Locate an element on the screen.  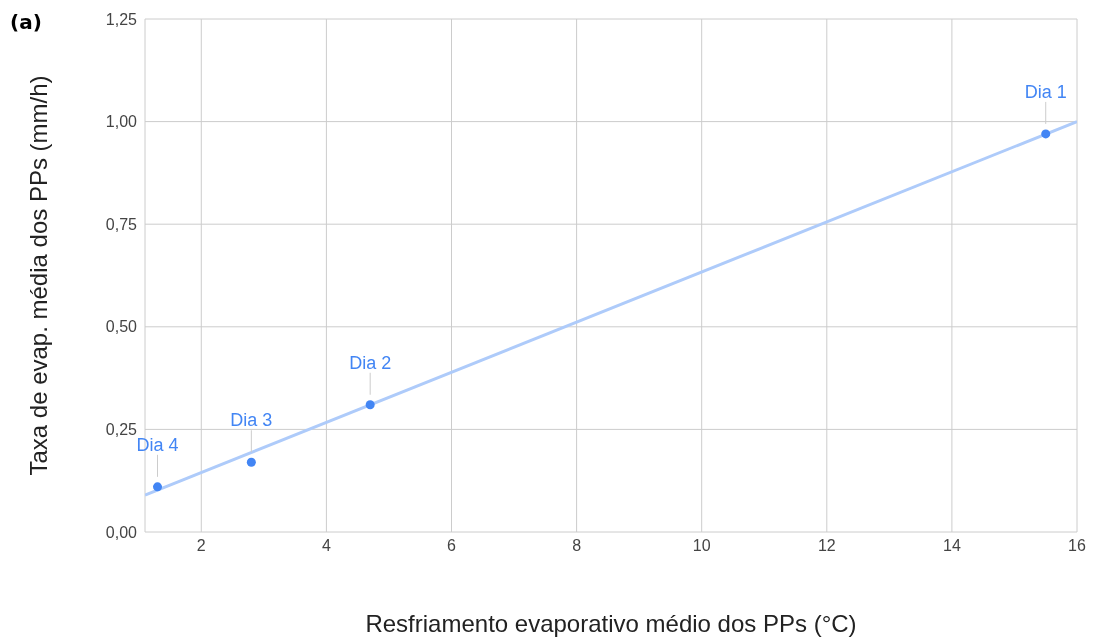
x-tick-label: 2 is located at coordinates (201, 546).